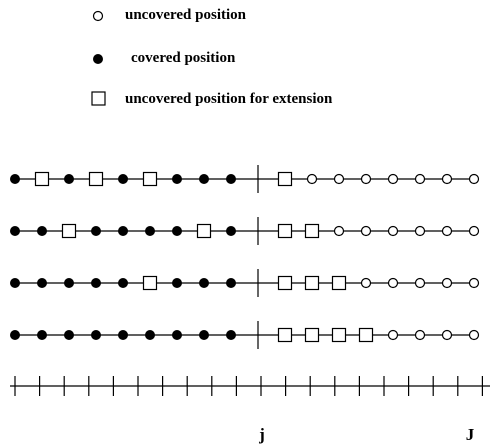 Image resolution: width=500 pixels, height=445 pixels. Describe the element at coordinates (261, 434) in the screenshot. I see `axis-label-j: j` at that location.